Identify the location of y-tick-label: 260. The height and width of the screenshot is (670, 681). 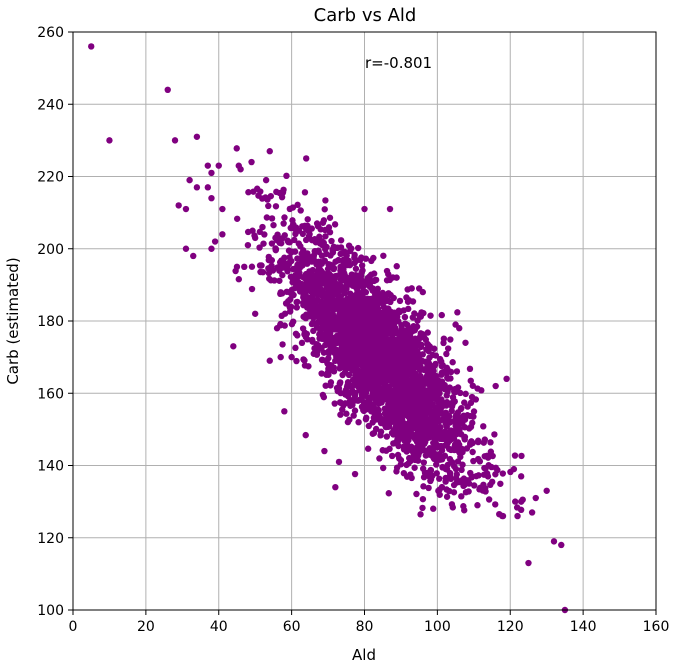
(50, 33).